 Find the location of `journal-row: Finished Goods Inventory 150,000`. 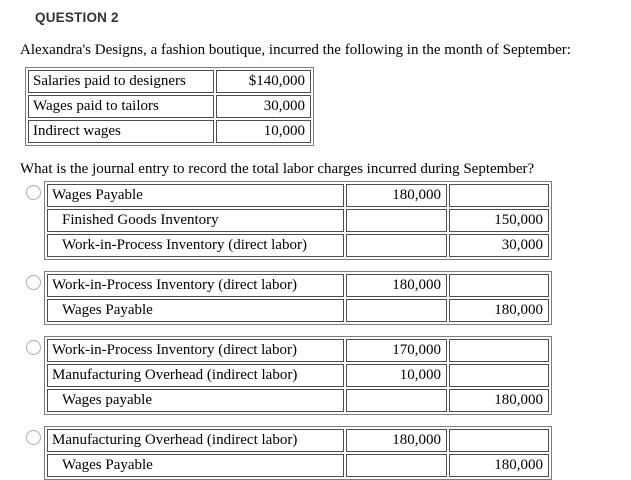

journal-row: Finished Goods Inventory 150,000 is located at coordinates (298, 220).